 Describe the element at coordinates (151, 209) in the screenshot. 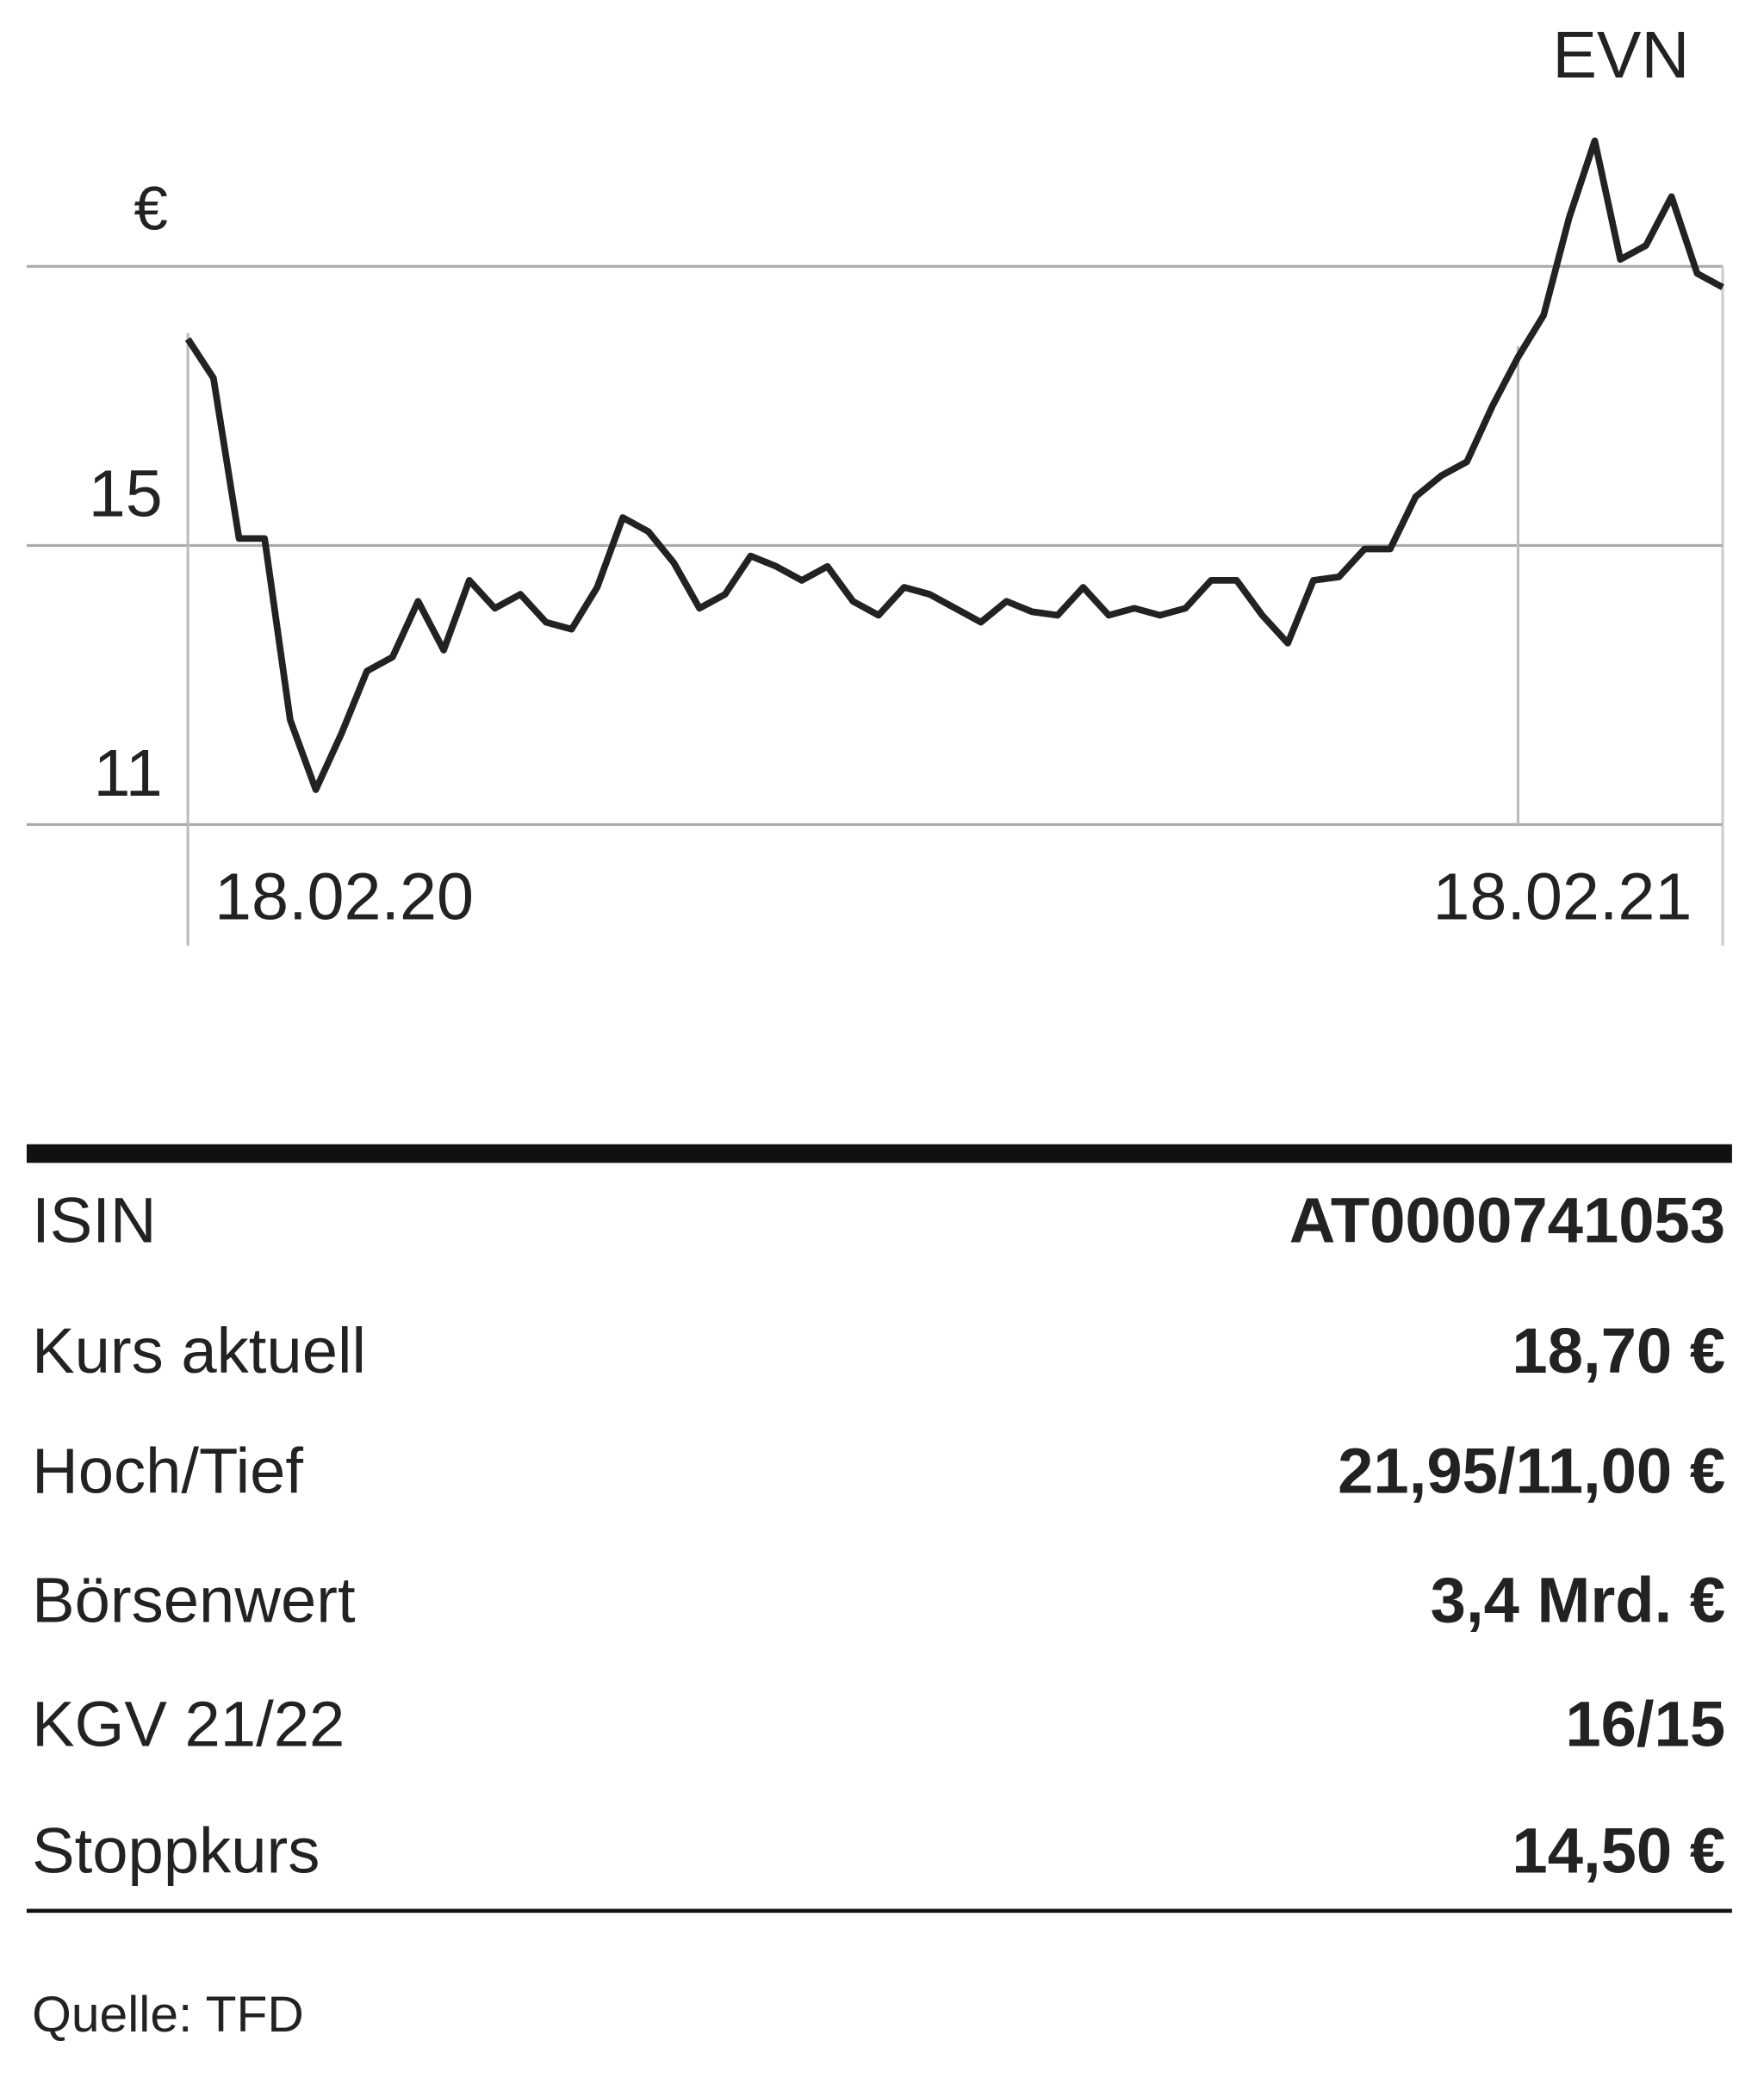

I see `y-axis-label: €` at that location.